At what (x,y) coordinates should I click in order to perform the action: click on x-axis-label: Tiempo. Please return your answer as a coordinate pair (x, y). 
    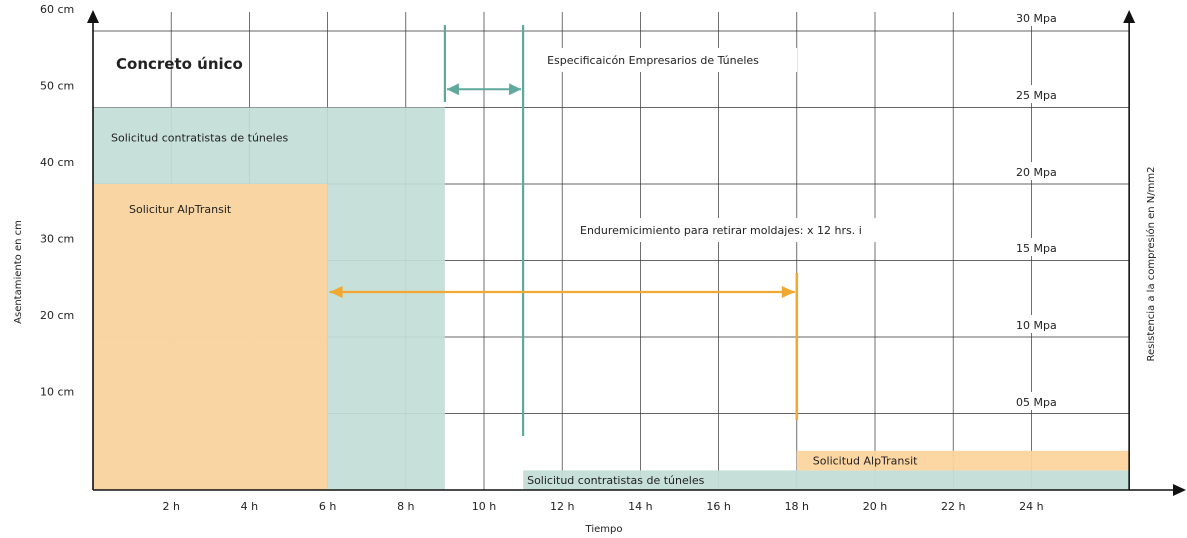
    Looking at the image, I should click on (604, 529).